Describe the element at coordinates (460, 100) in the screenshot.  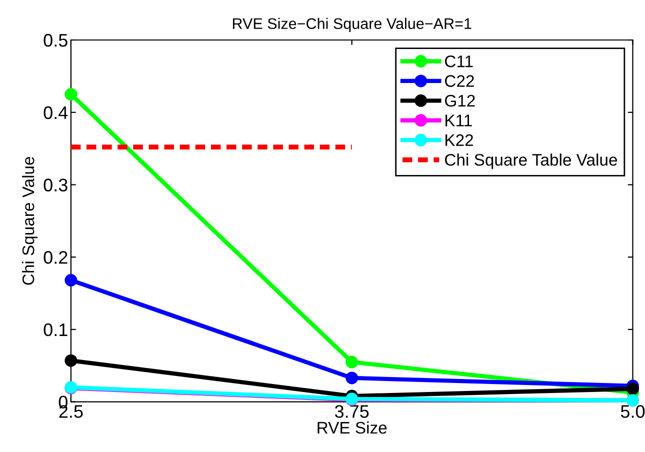
I see `legend-label: G12` at that location.